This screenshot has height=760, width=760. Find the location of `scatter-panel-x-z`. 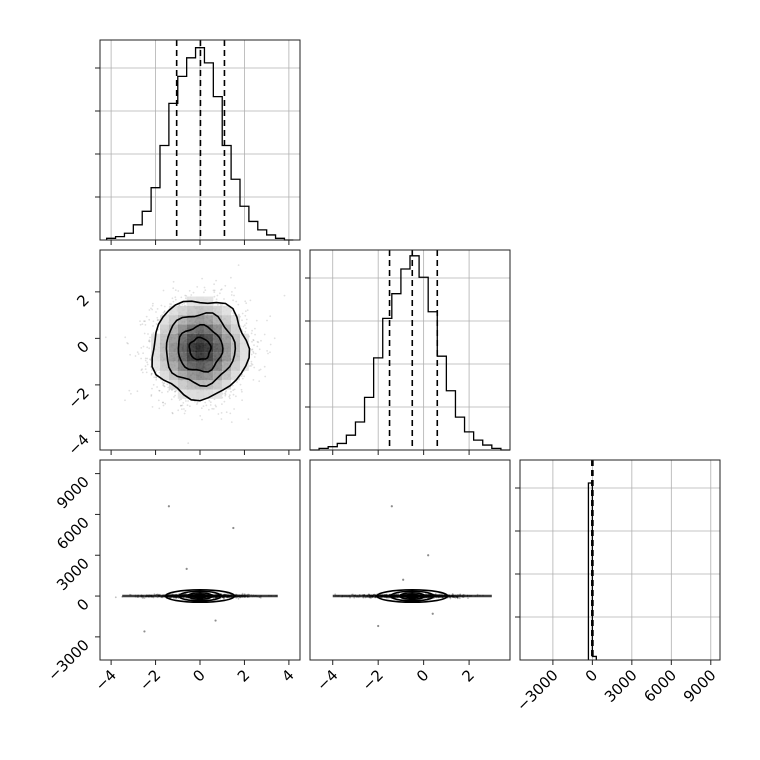

scatter-panel-x-z is located at coordinates (198, 562).